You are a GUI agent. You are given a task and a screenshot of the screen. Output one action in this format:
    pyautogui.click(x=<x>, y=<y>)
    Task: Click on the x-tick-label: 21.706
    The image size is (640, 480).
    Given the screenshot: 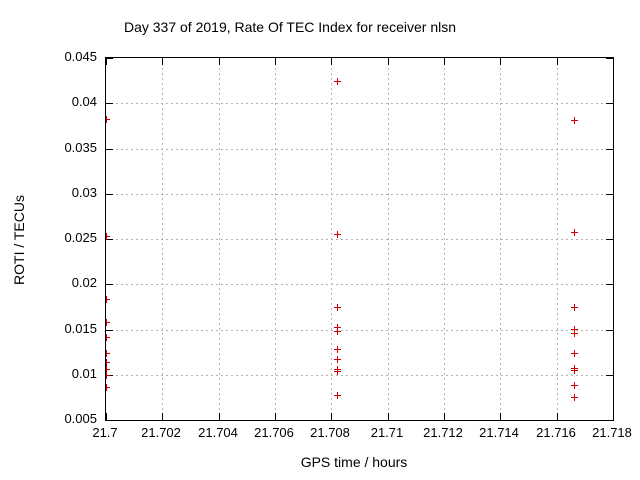 What is the action you would take?
    pyautogui.click(x=274, y=432)
    